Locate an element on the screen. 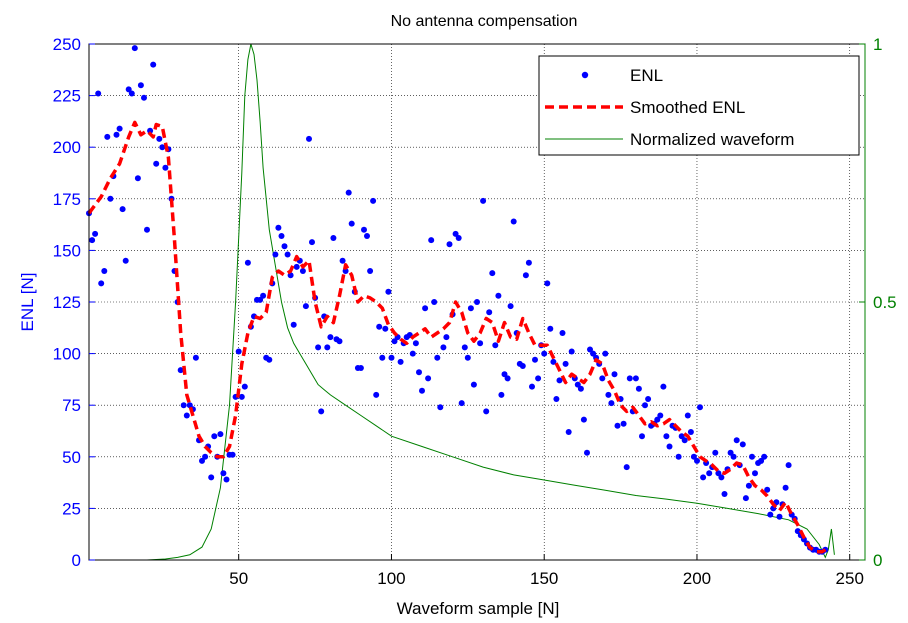  y-tick-label: 175 is located at coordinates (67, 199).